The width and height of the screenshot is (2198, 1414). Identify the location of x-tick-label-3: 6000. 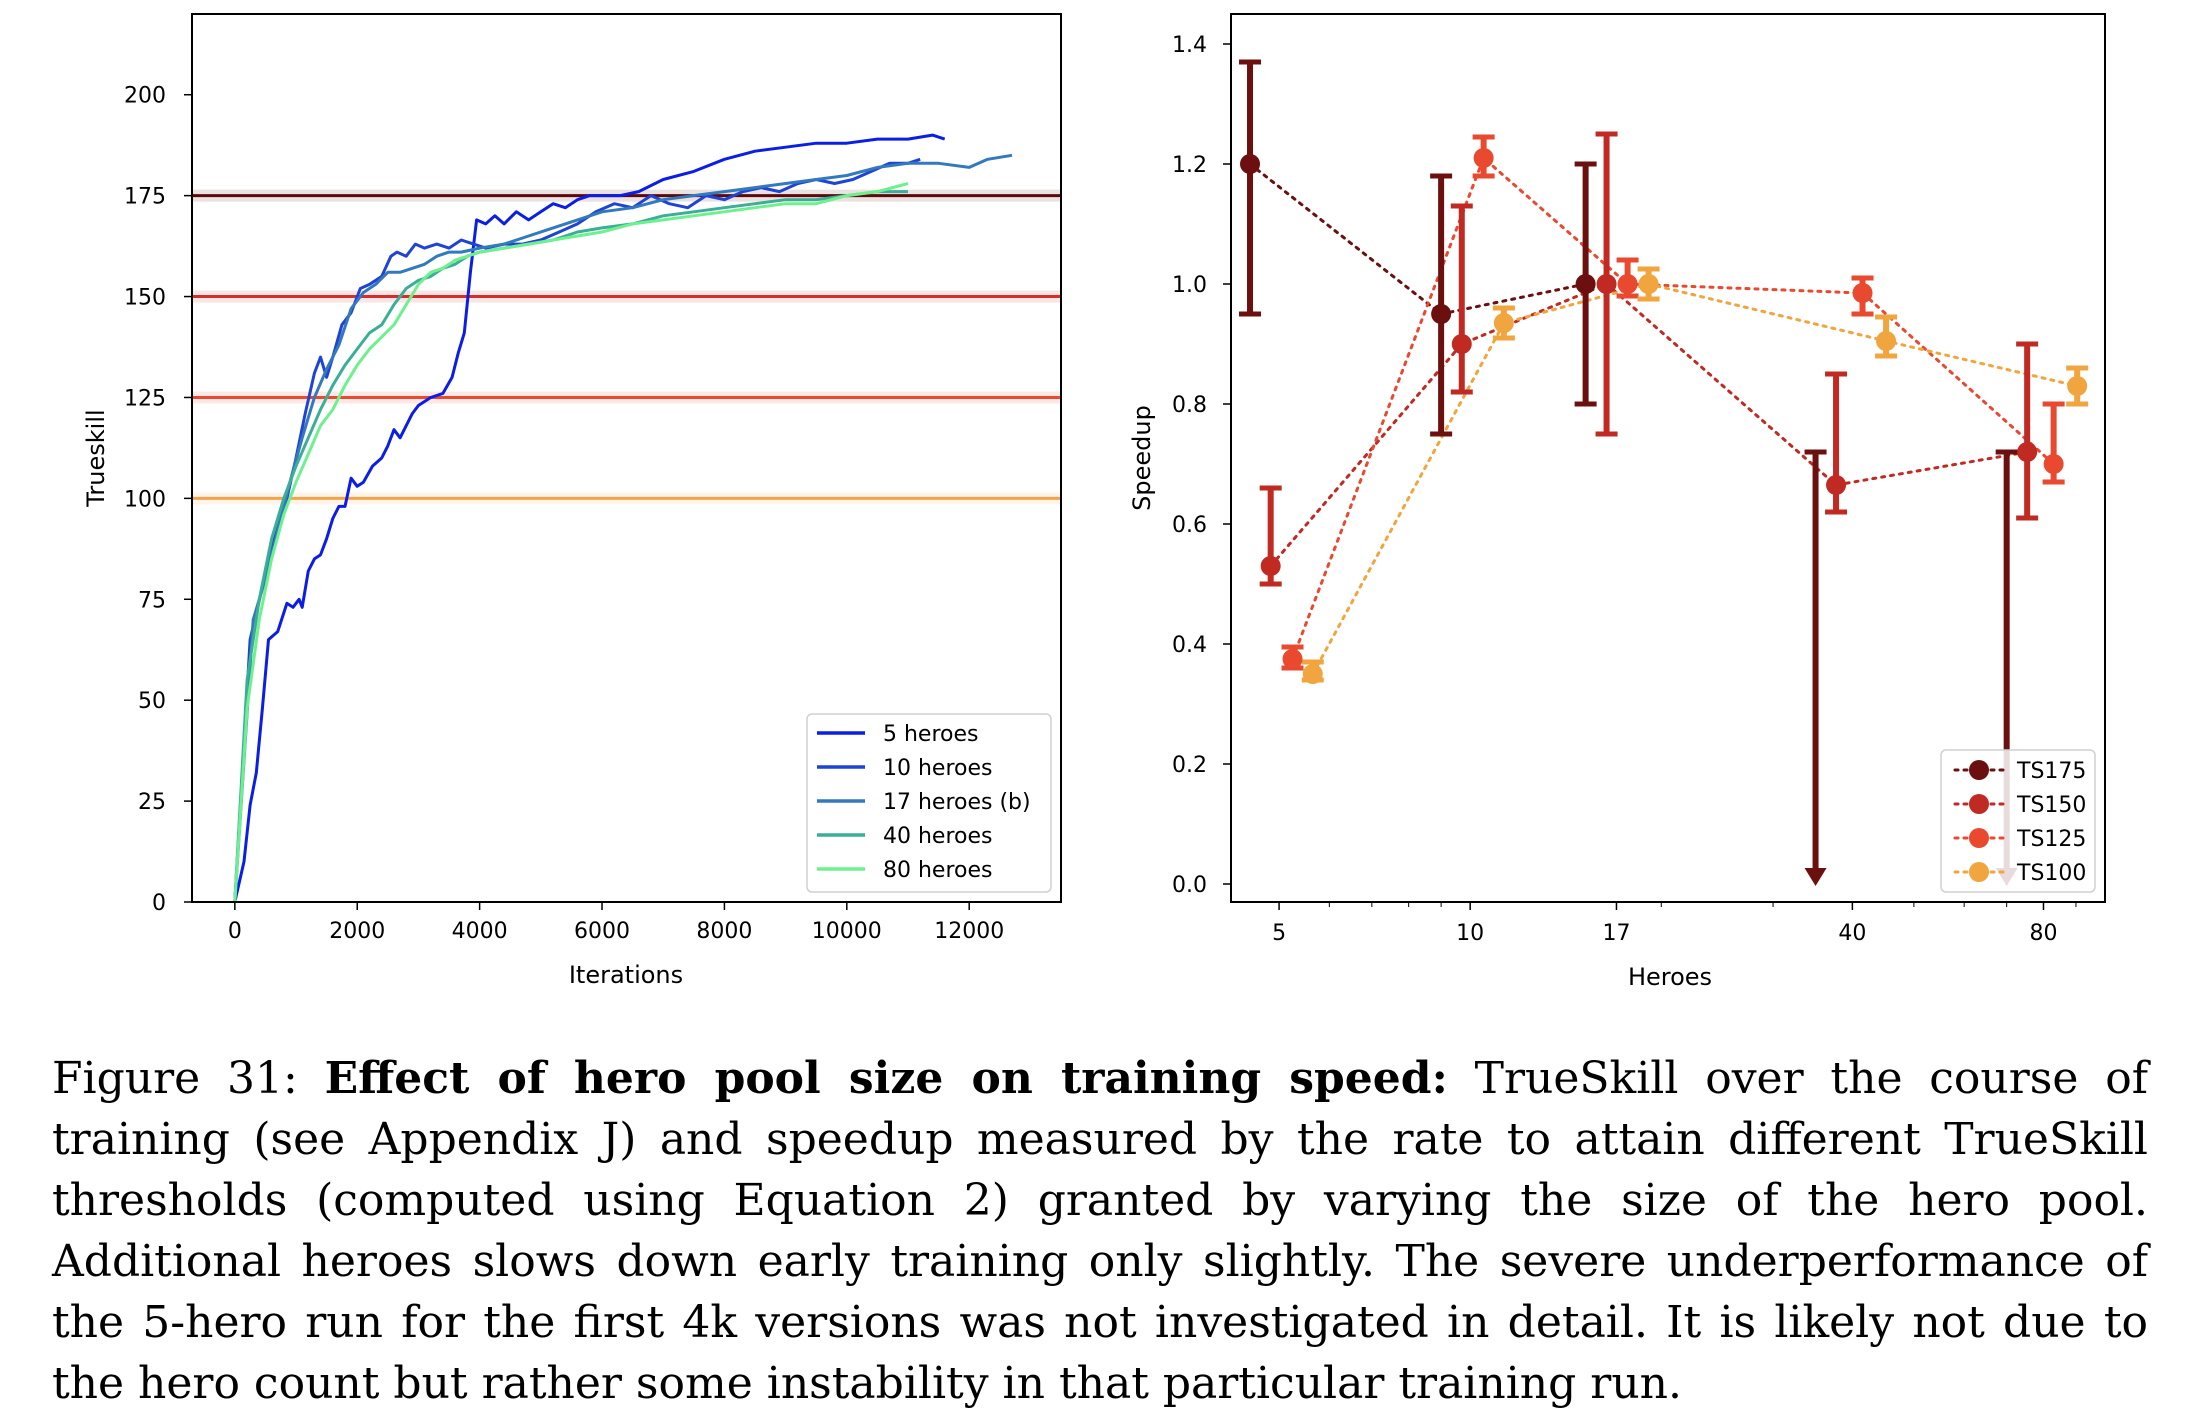
(602, 931).